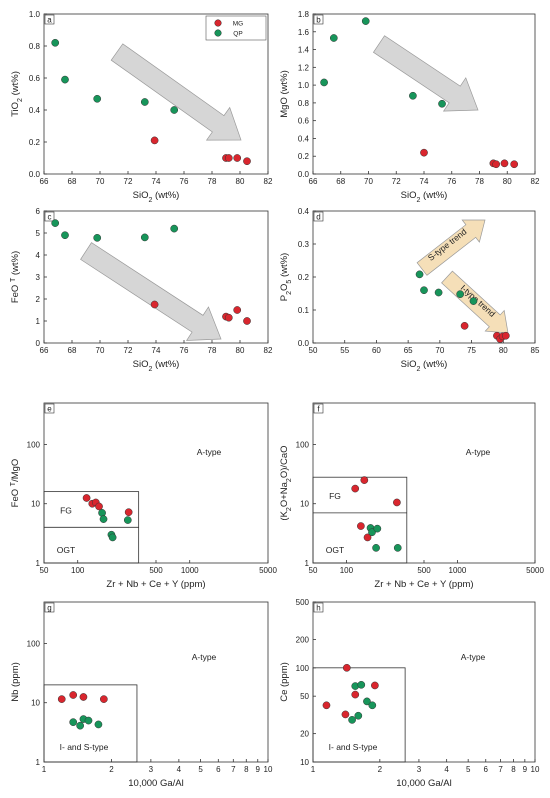 This screenshot has width=550, height=798. Describe the element at coordinates (286, 482) in the screenshot. I see `y-axis-label: (K2O+Na2O)/CaO` at that location.